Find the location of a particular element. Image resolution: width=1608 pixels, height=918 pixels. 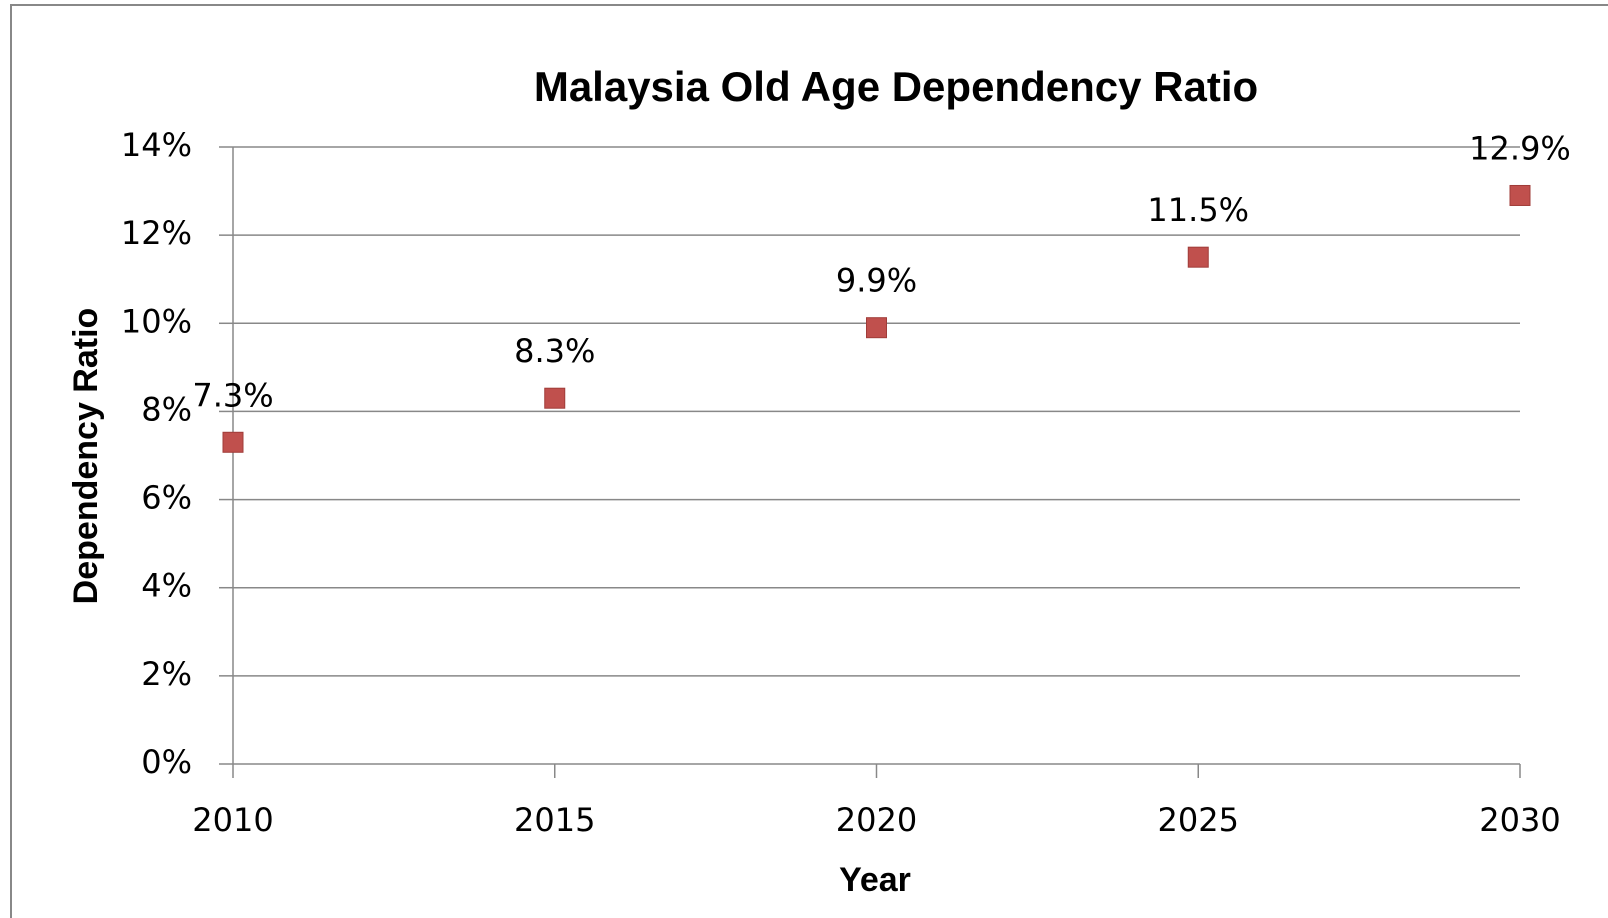

x-axis-label: Year is located at coordinates (875, 880).